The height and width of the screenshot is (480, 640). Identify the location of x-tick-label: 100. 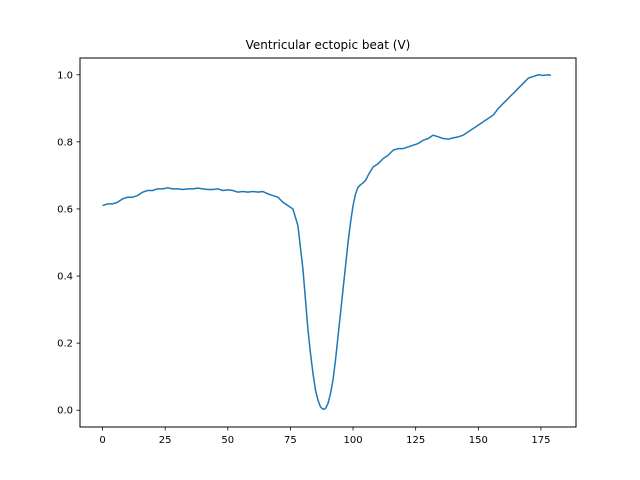
(353, 440).